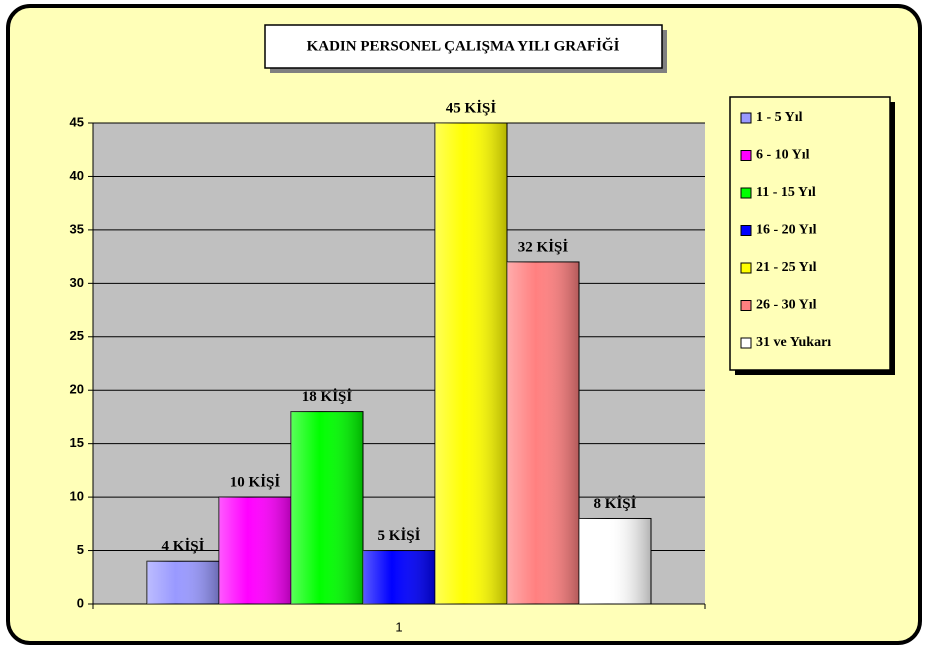 The height and width of the screenshot is (648, 929). Describe the element at coordinates (779, 117) in the screenshot. I see `legend-label: 1 - 5 Yıl` at that location.